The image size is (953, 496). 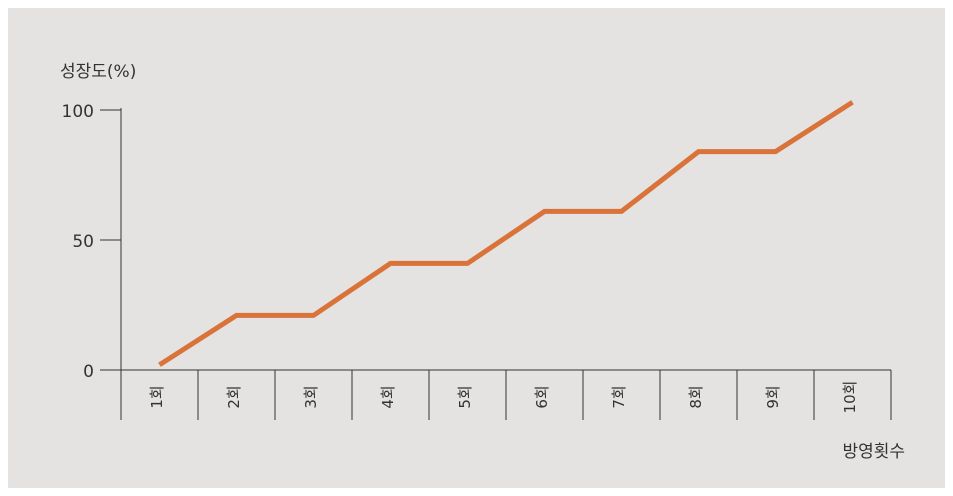 I want to click on y-tick-label: 100, so click(x=78, y=112).